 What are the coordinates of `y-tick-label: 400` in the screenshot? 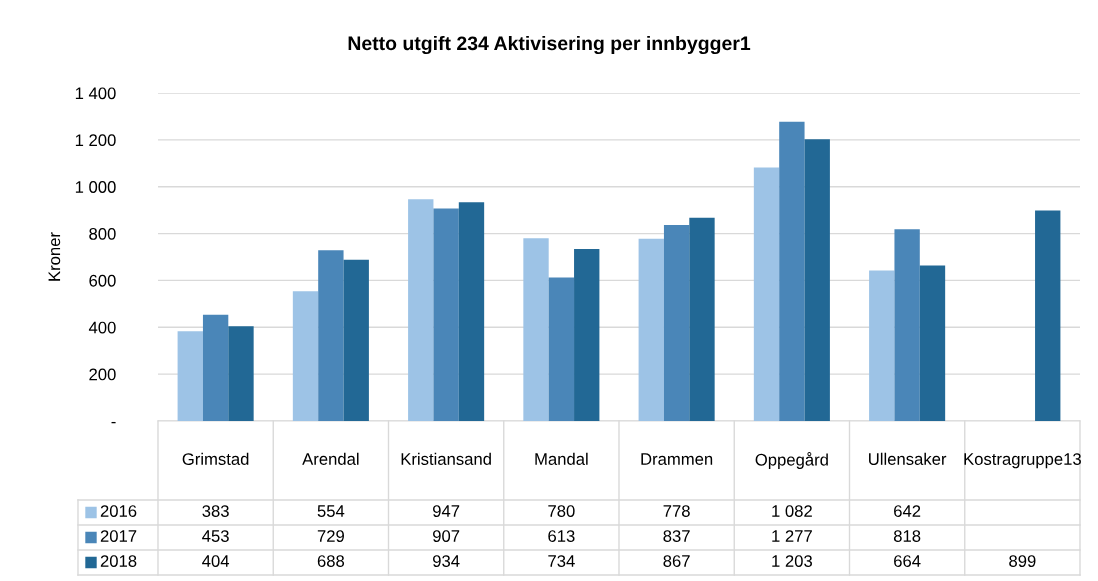 It's located at (102, 327).